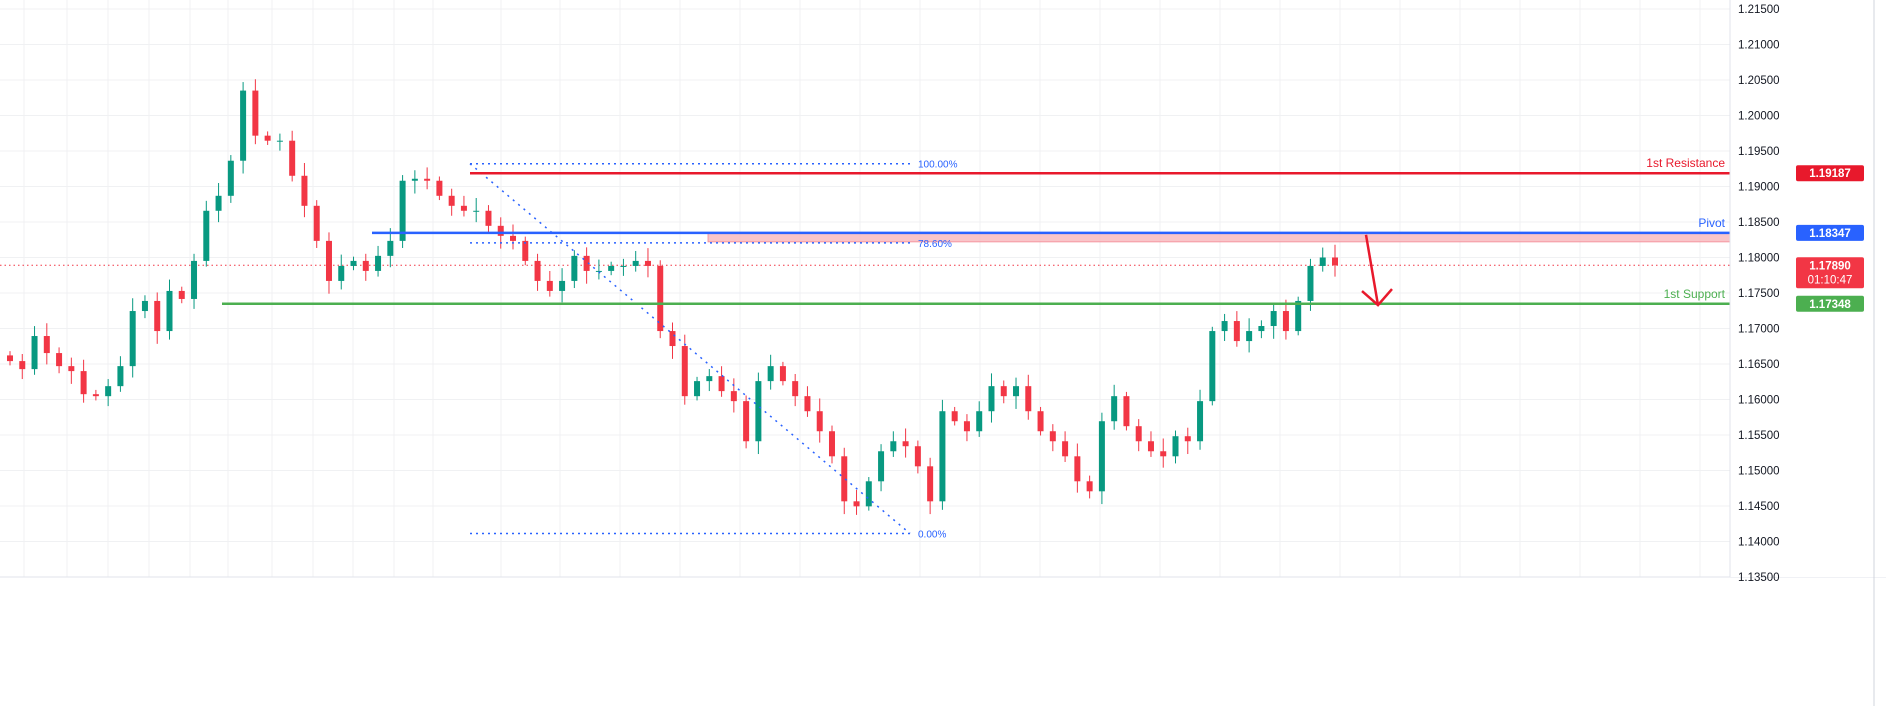 The image size is (1886, 706). What do you see at coordinates (1830, 305) in the screenshot?
I see `support-price-tag-text: 1.17348` at bounding box center [1830, 305].